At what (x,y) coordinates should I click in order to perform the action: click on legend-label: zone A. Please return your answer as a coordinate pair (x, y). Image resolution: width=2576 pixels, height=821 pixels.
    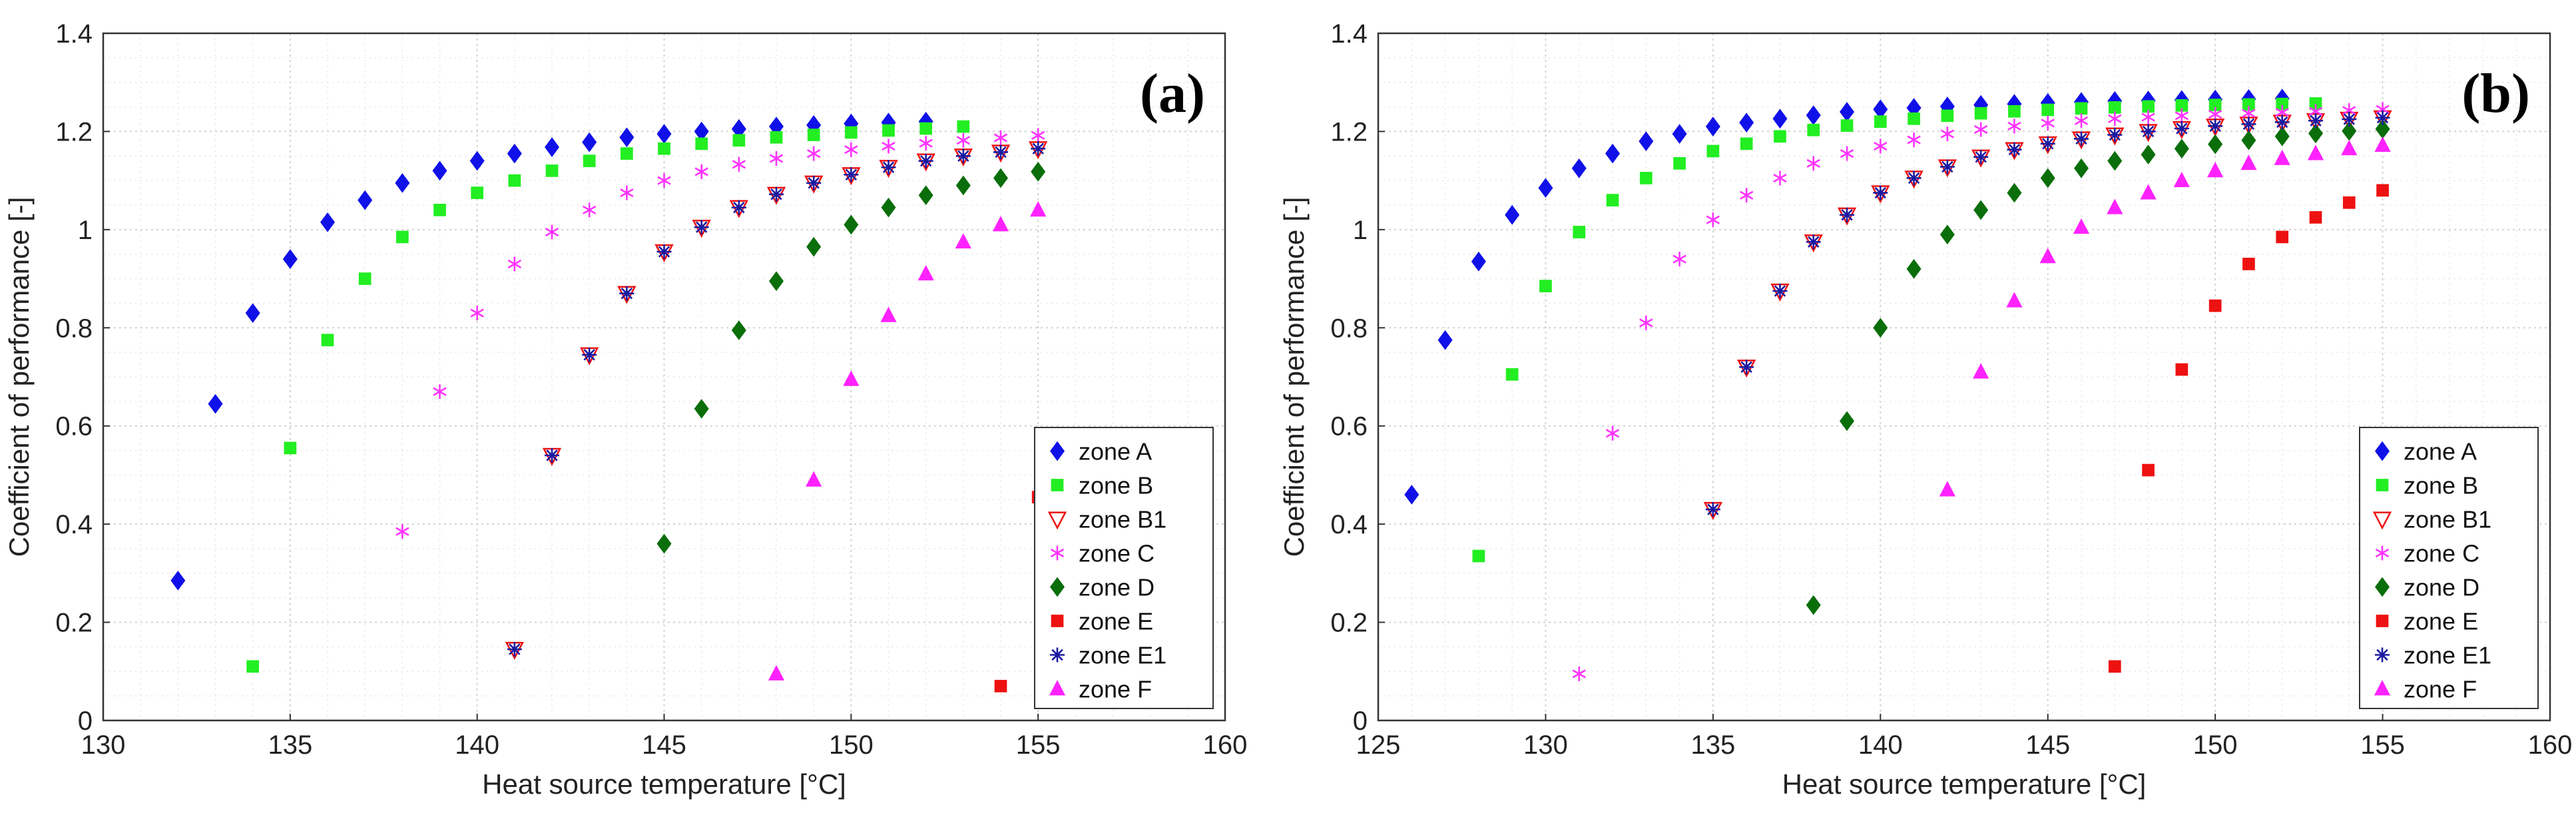
    Looking at the image, I should click on (1116, 451).